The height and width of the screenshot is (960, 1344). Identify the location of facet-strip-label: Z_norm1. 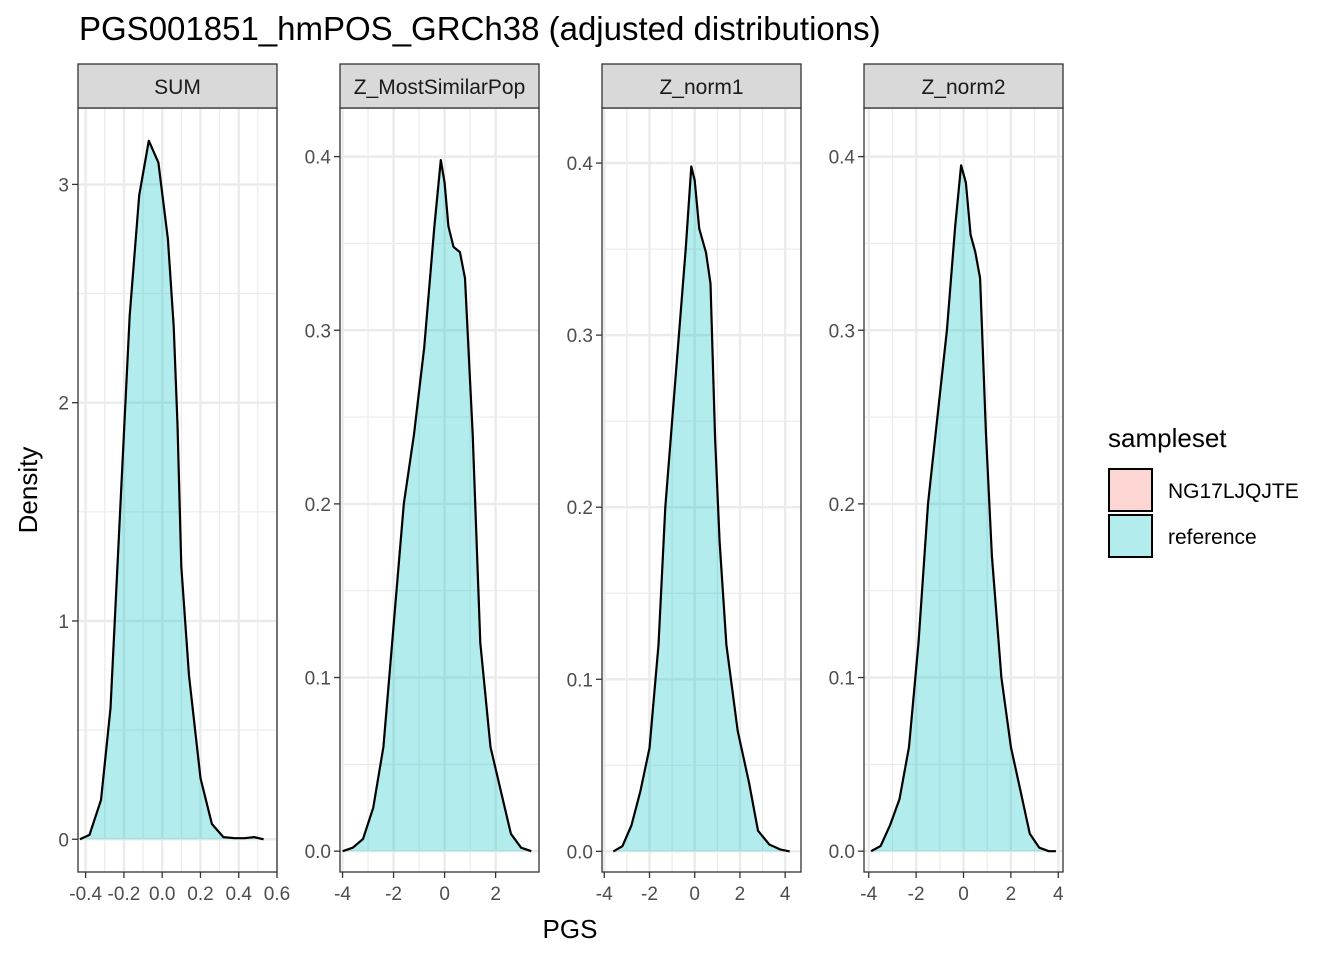
(701, 87).